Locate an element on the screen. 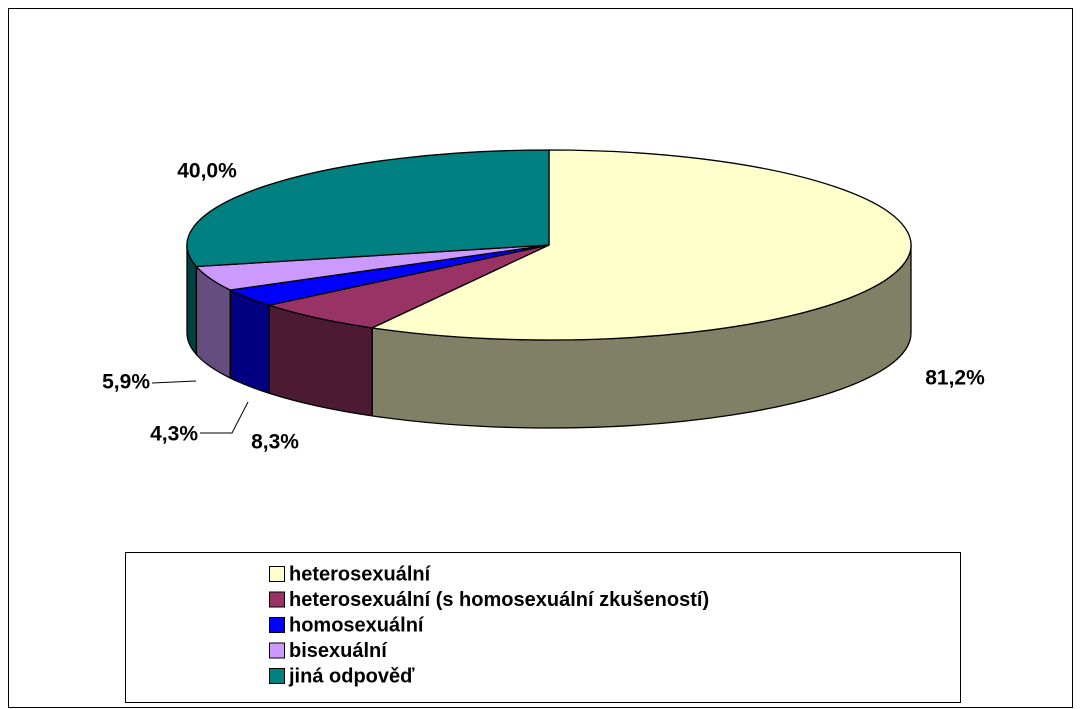 Image resolution: width=1081 pixels, height=709 pixels. data-label: 5,9% is located at coordinates (126, 382).